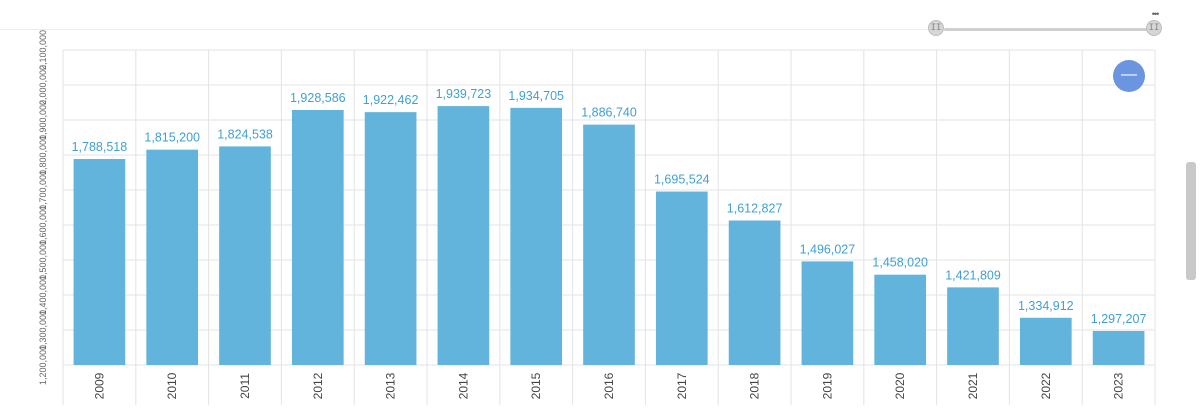  What do you see at coordinates (43, 260) in the screenshot?
I see `y-tick-label: 1,500,000` at bounding box center [43, 260].